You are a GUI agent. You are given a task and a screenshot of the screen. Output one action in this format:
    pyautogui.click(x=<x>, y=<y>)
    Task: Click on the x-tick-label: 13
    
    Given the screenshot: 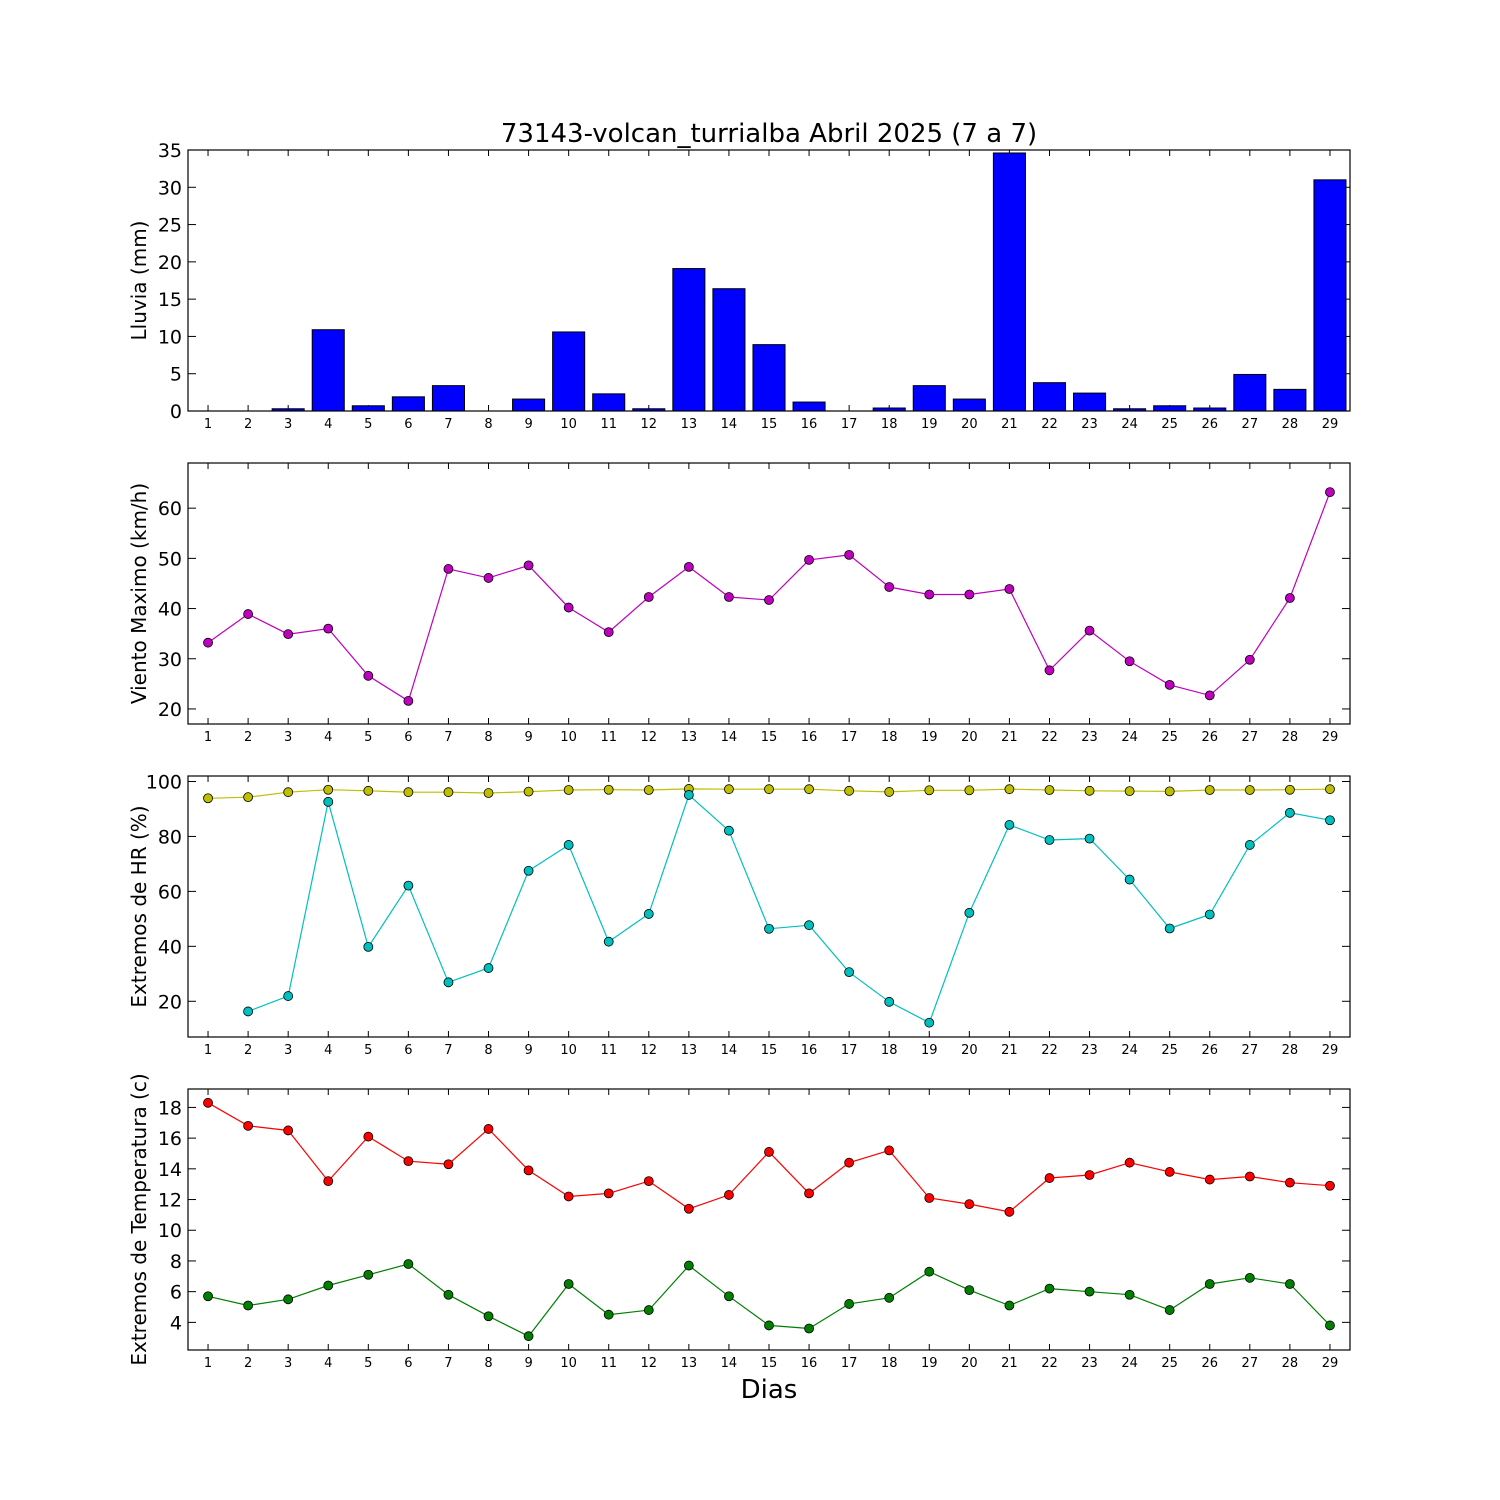 What is the action you would take?
    pyautogui.click(x=689, y=737)
    